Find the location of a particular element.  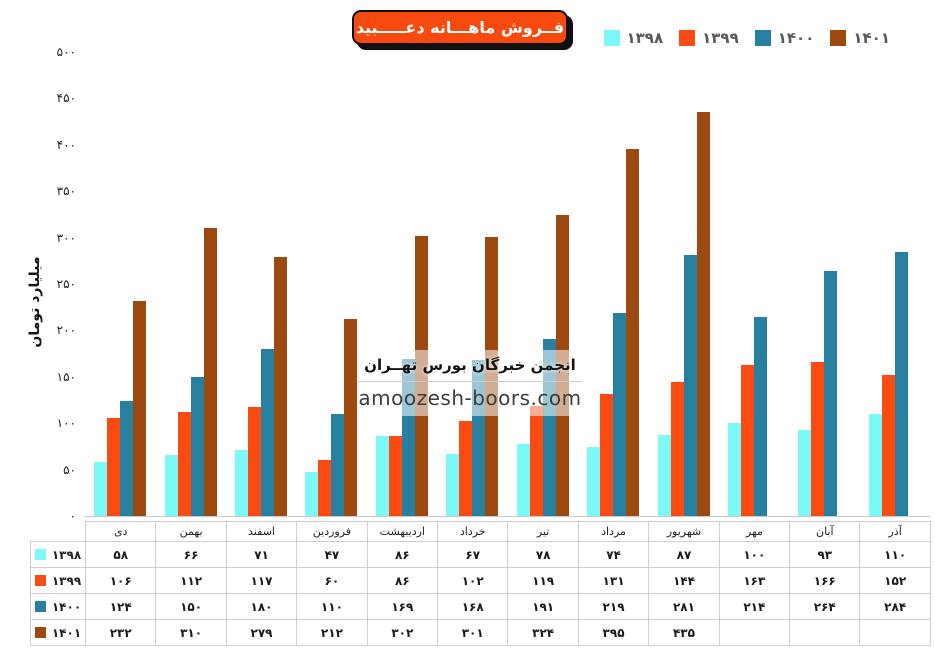

row-header: ۱۳۹۹ is located at coordinates (58, 581).